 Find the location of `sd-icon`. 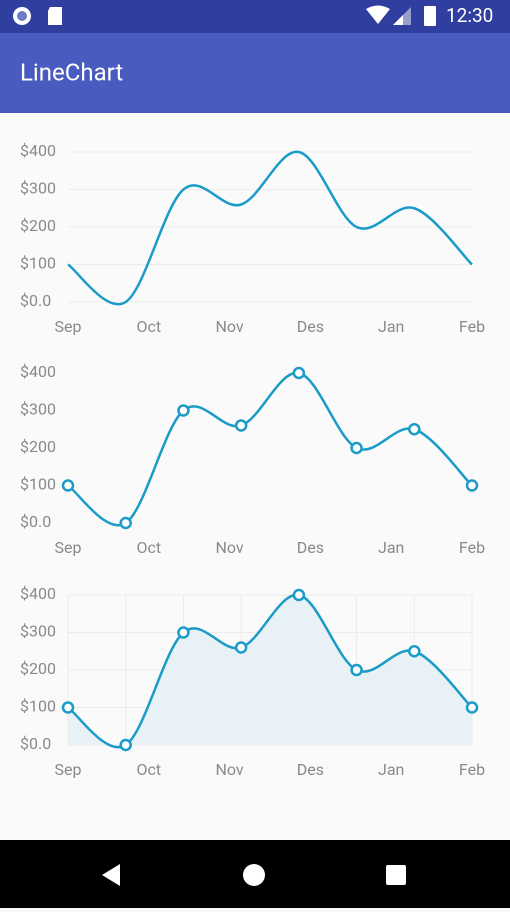

sd-icon is located at coordinates (55, 16).